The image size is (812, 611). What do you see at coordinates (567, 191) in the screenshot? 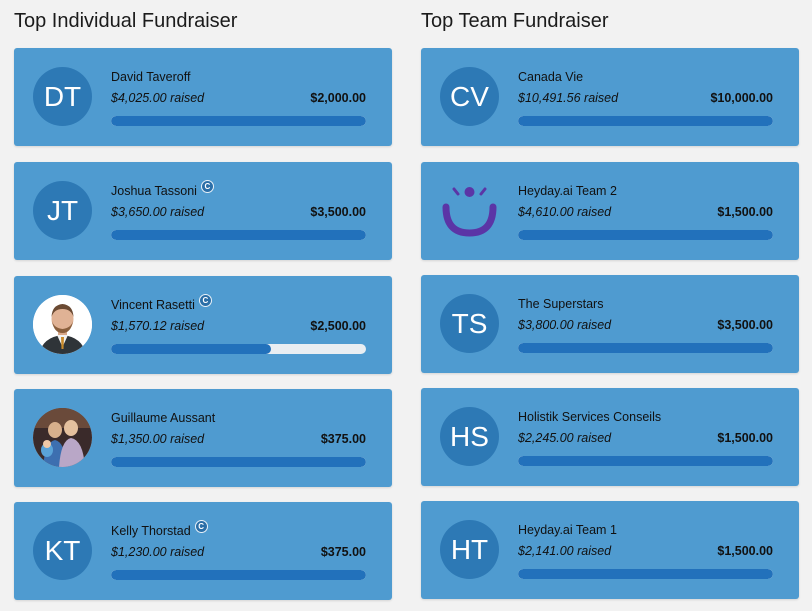
I see `team-name: Heyday.ai Team 2` at bounding box center [567, 191].